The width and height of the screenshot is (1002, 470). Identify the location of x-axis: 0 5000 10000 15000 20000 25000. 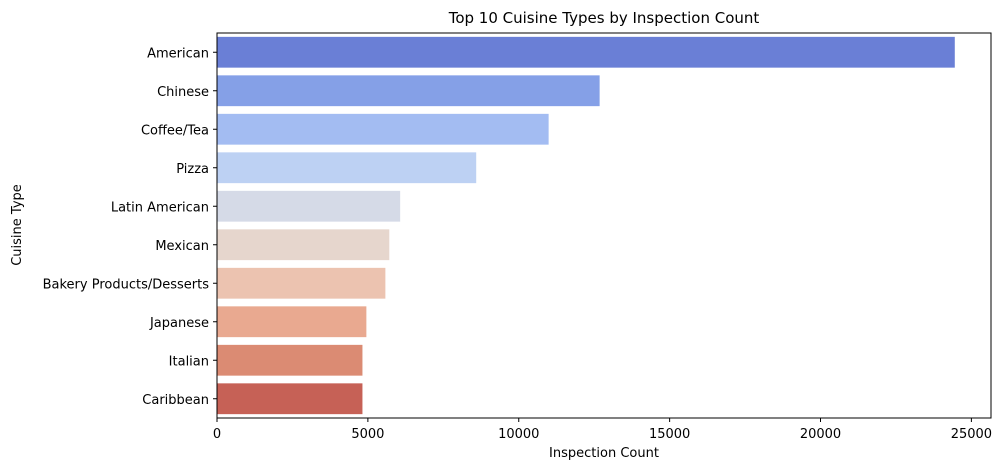
(602, 430).